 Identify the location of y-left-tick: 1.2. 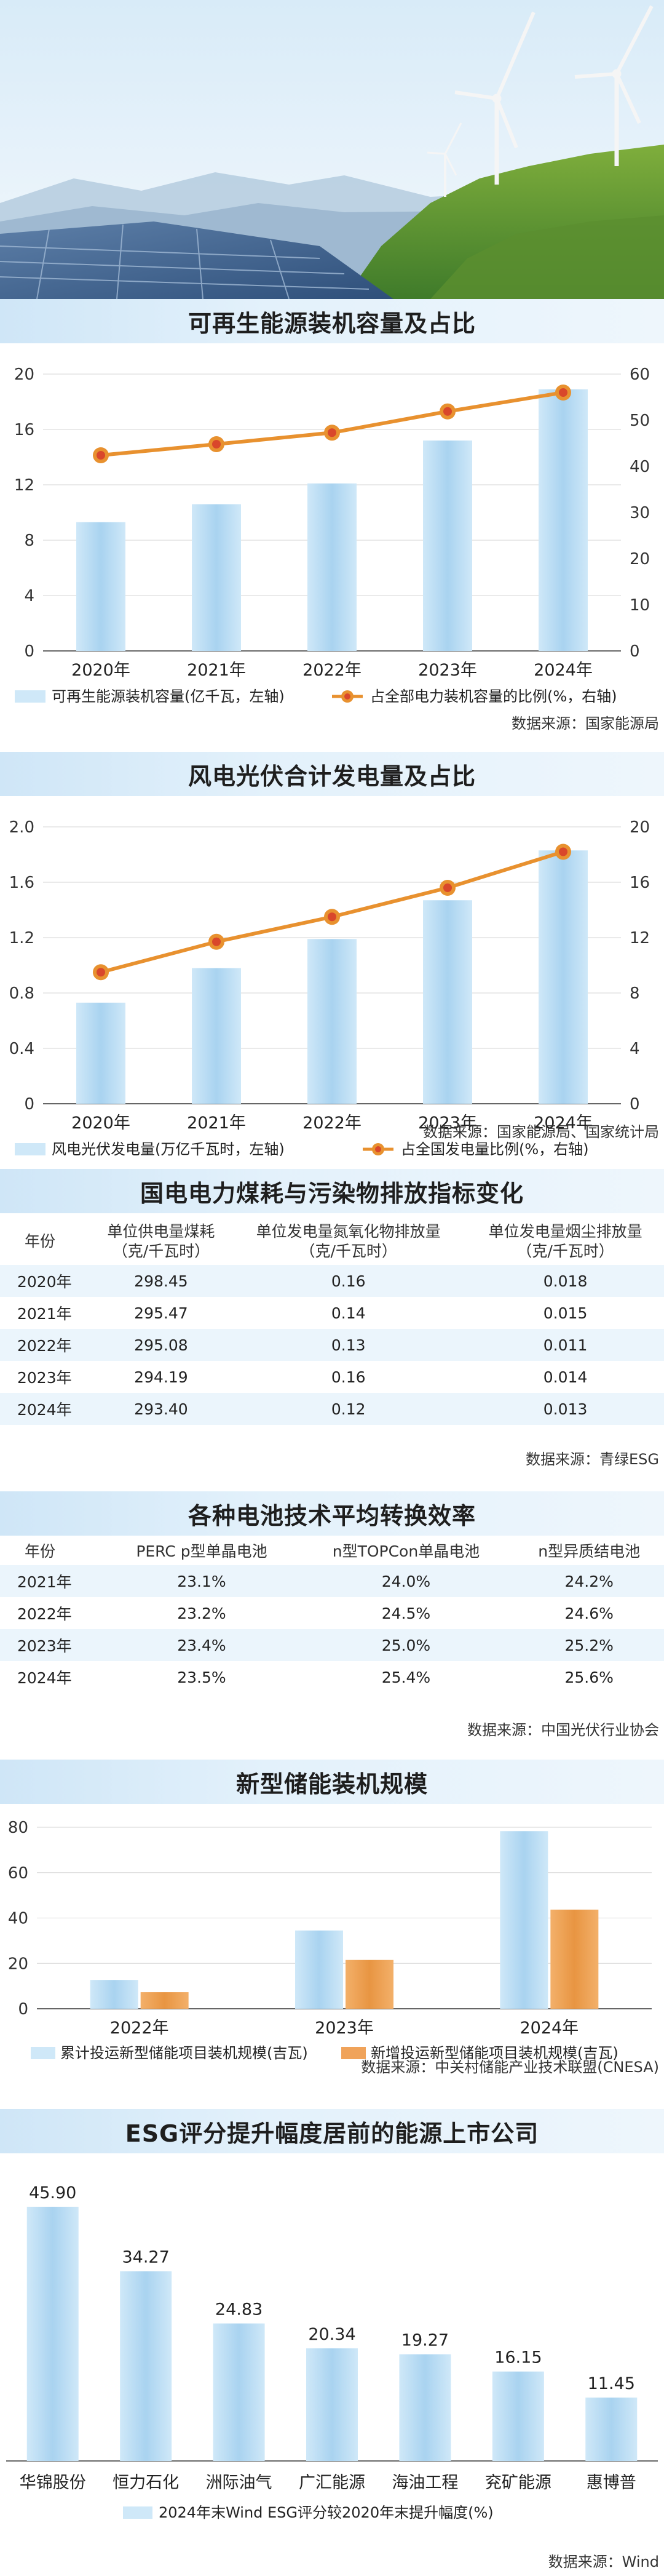
(21, 938).